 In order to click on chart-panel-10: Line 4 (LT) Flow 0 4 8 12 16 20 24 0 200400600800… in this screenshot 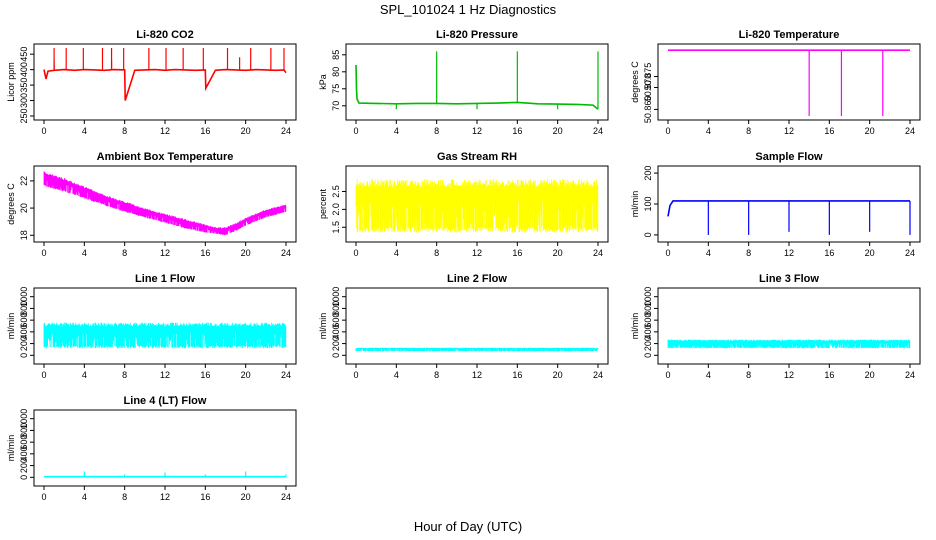, I will do `click(151, 448)`.